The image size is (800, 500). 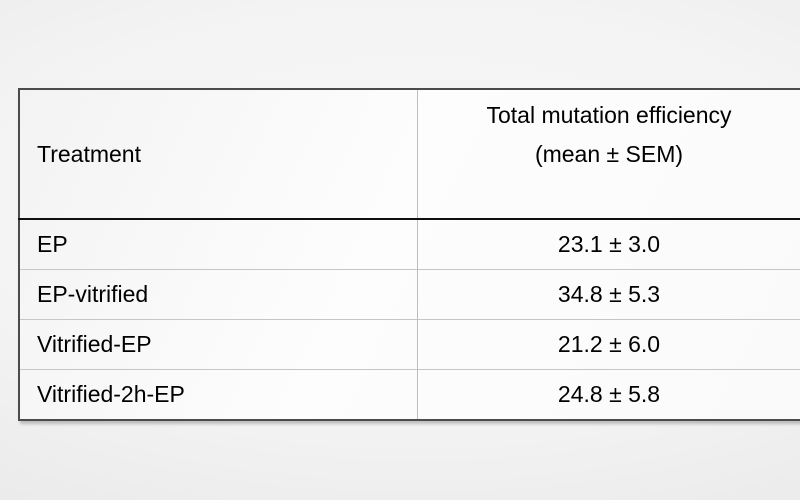 What do you see at coordinates (608, 394) in the screenshot?
I see `value-cell: 24.8 ± 5.8` at bounding box center [608, 394].